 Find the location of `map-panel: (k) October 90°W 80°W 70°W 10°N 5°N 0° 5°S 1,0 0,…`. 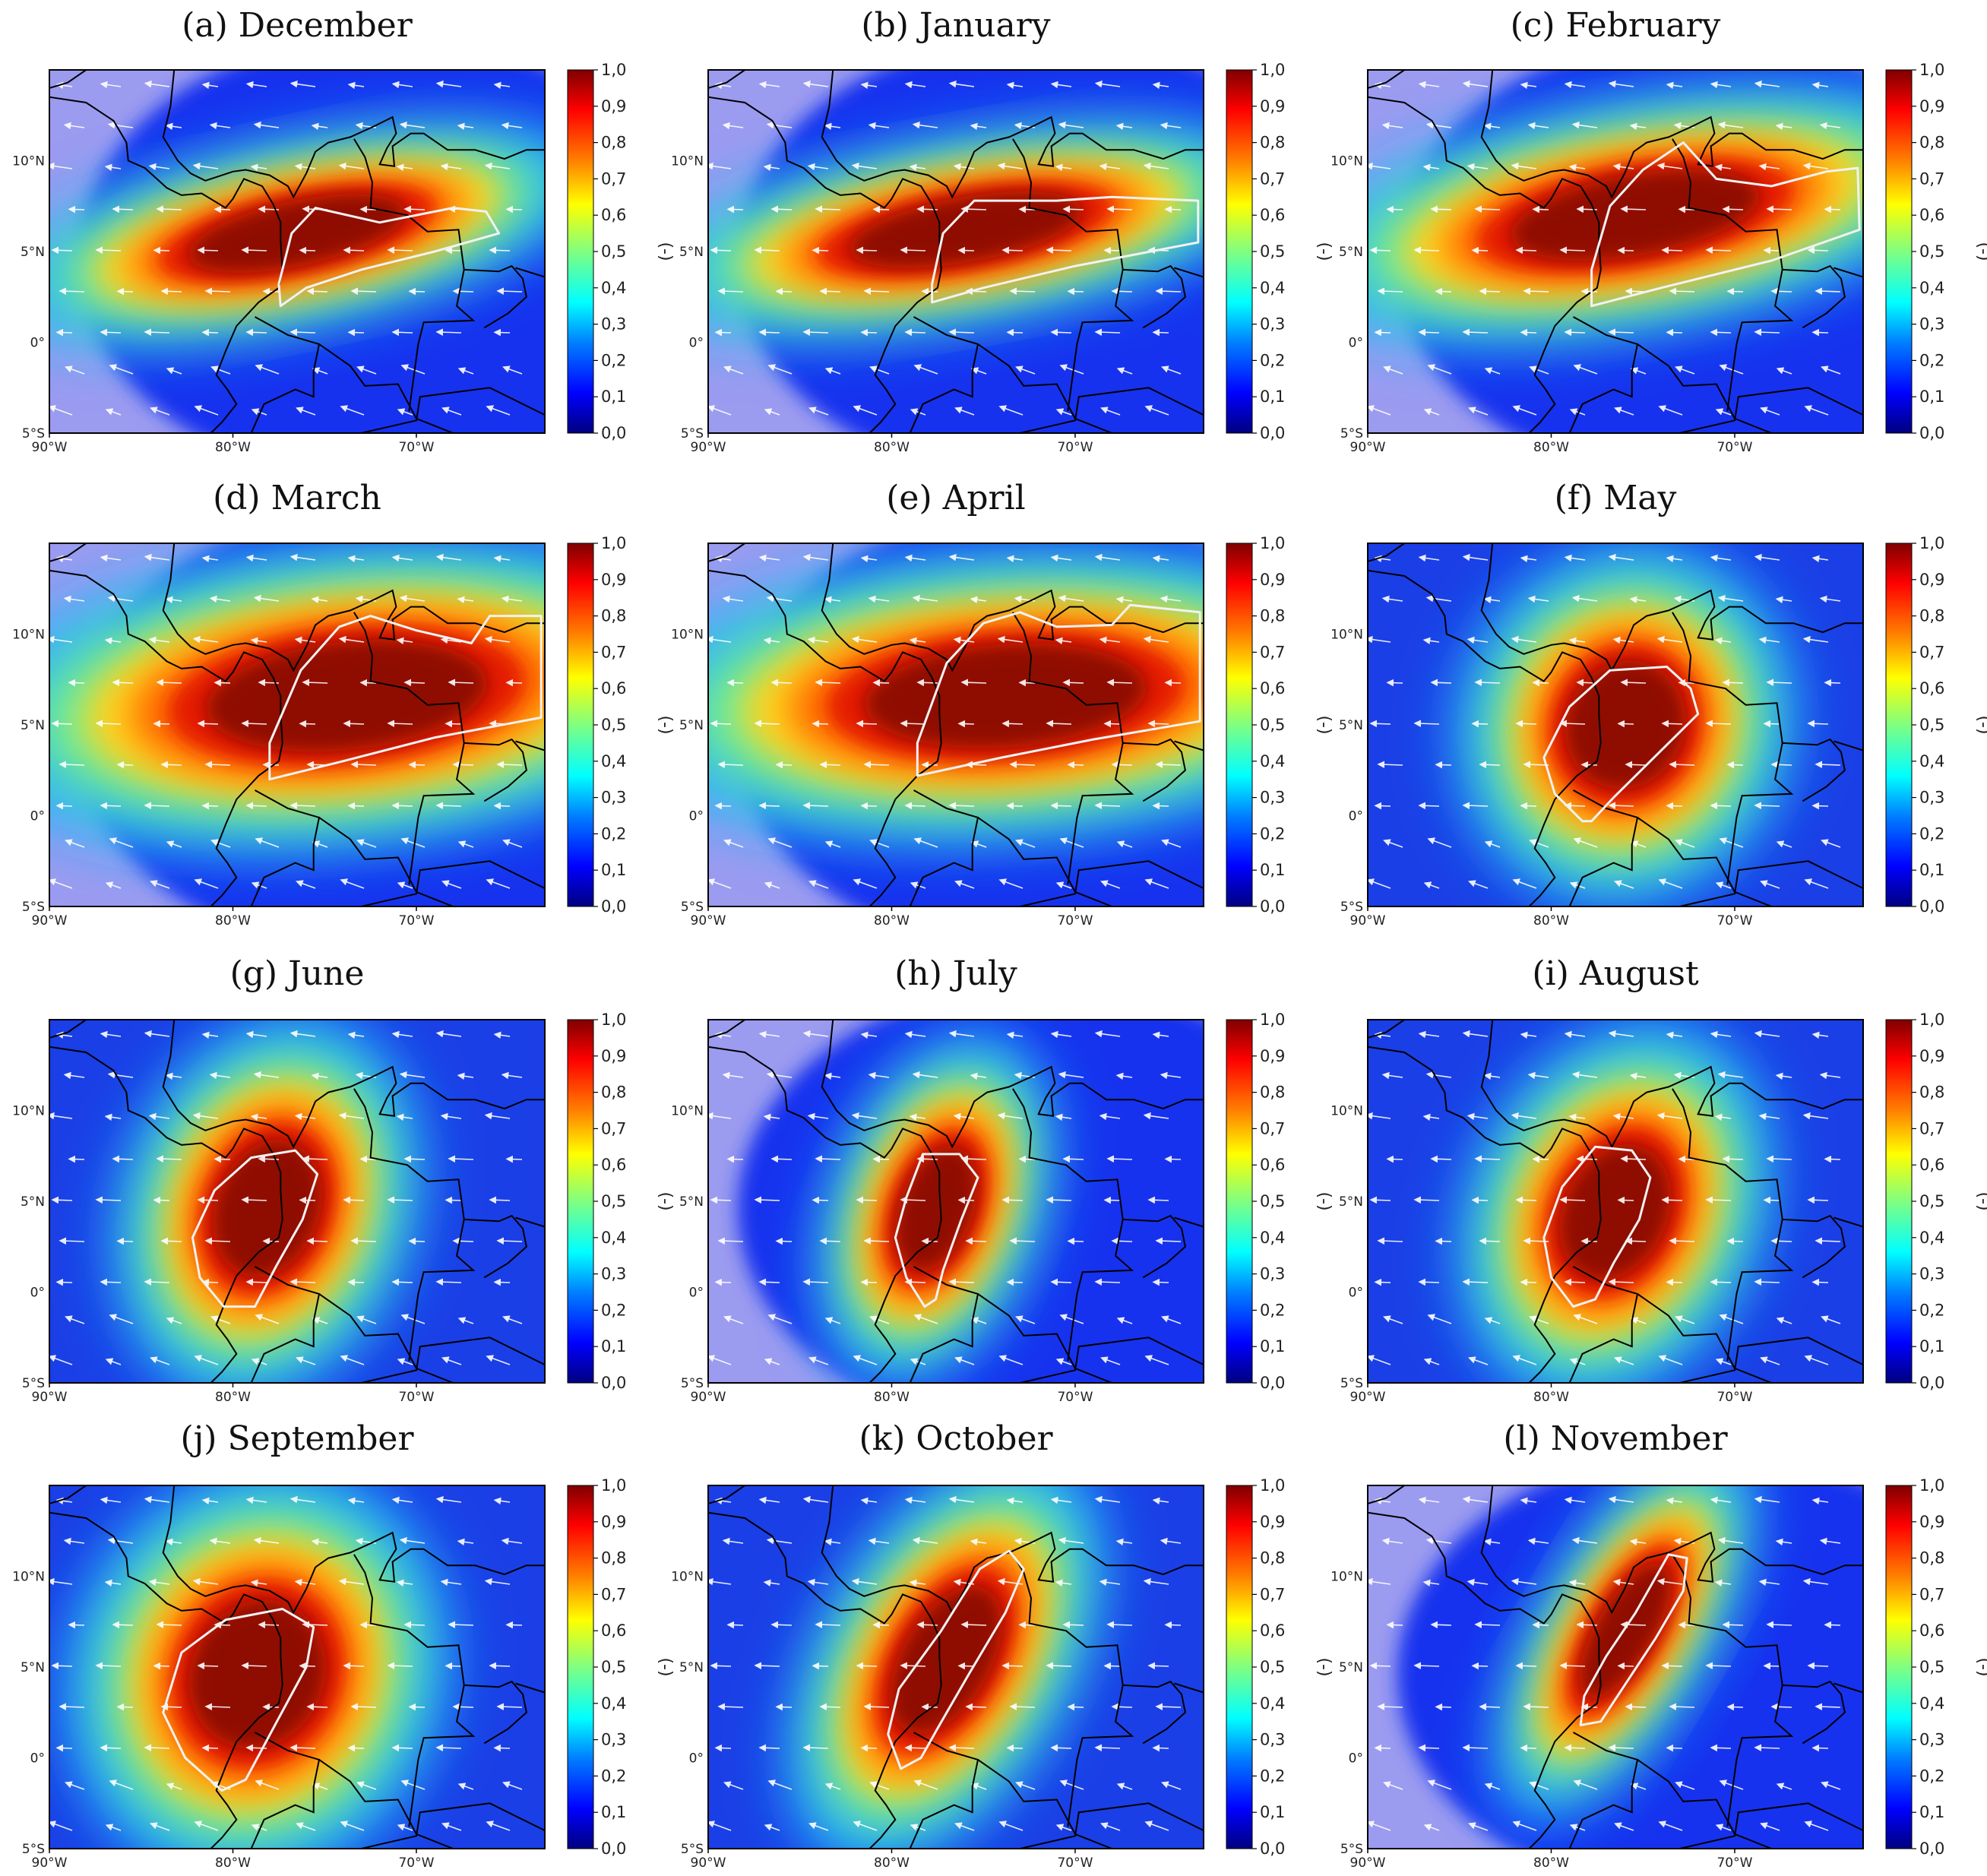

map-panel: (k) October 90°W 80°W 70°W 10°N 5°N 0° 5°S 1,0 0,… is located at coordinates (1003, 1645).